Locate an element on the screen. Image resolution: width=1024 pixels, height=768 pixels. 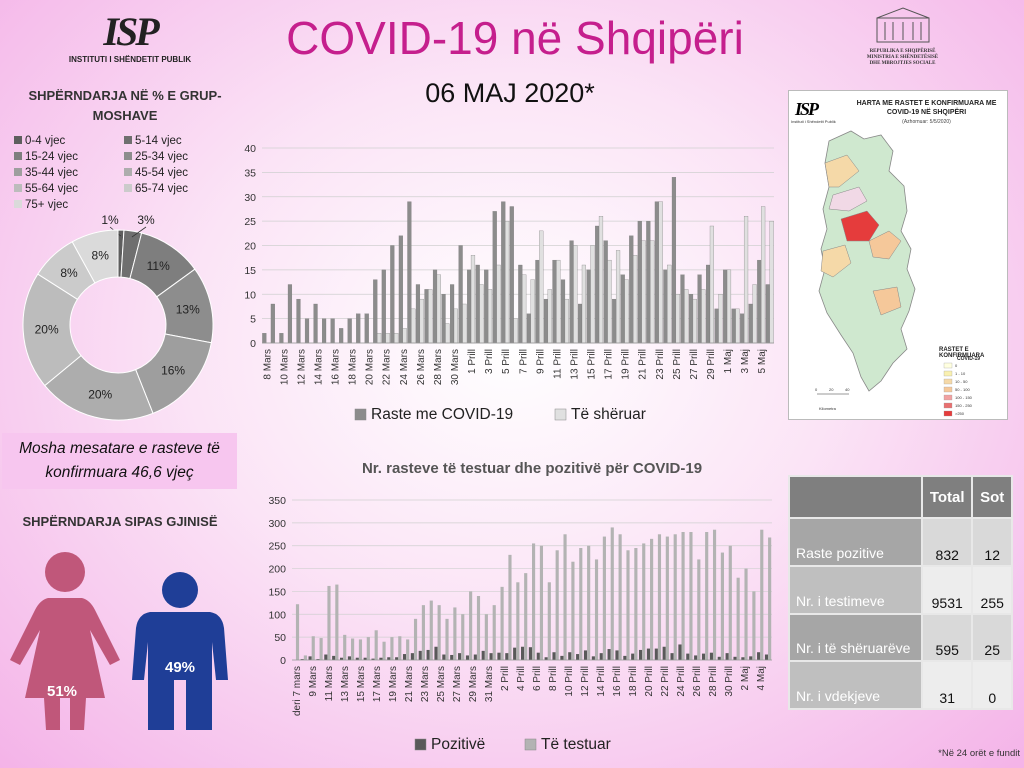
x-tick-label: 18 Mars is located at coordinates (353, 367).